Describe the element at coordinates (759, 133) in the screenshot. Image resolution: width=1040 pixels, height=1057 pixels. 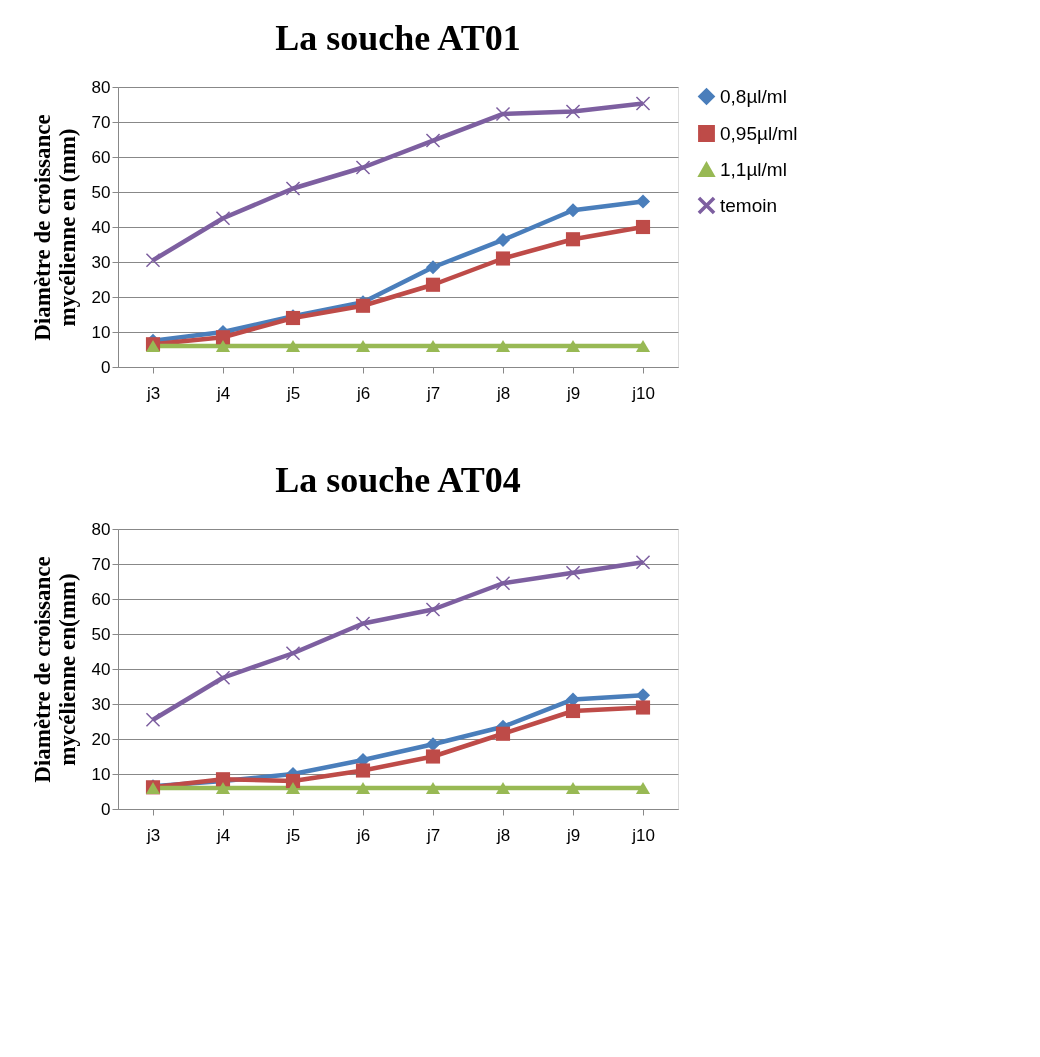
I see `legend-label: 0,95µl/ml` at that location.